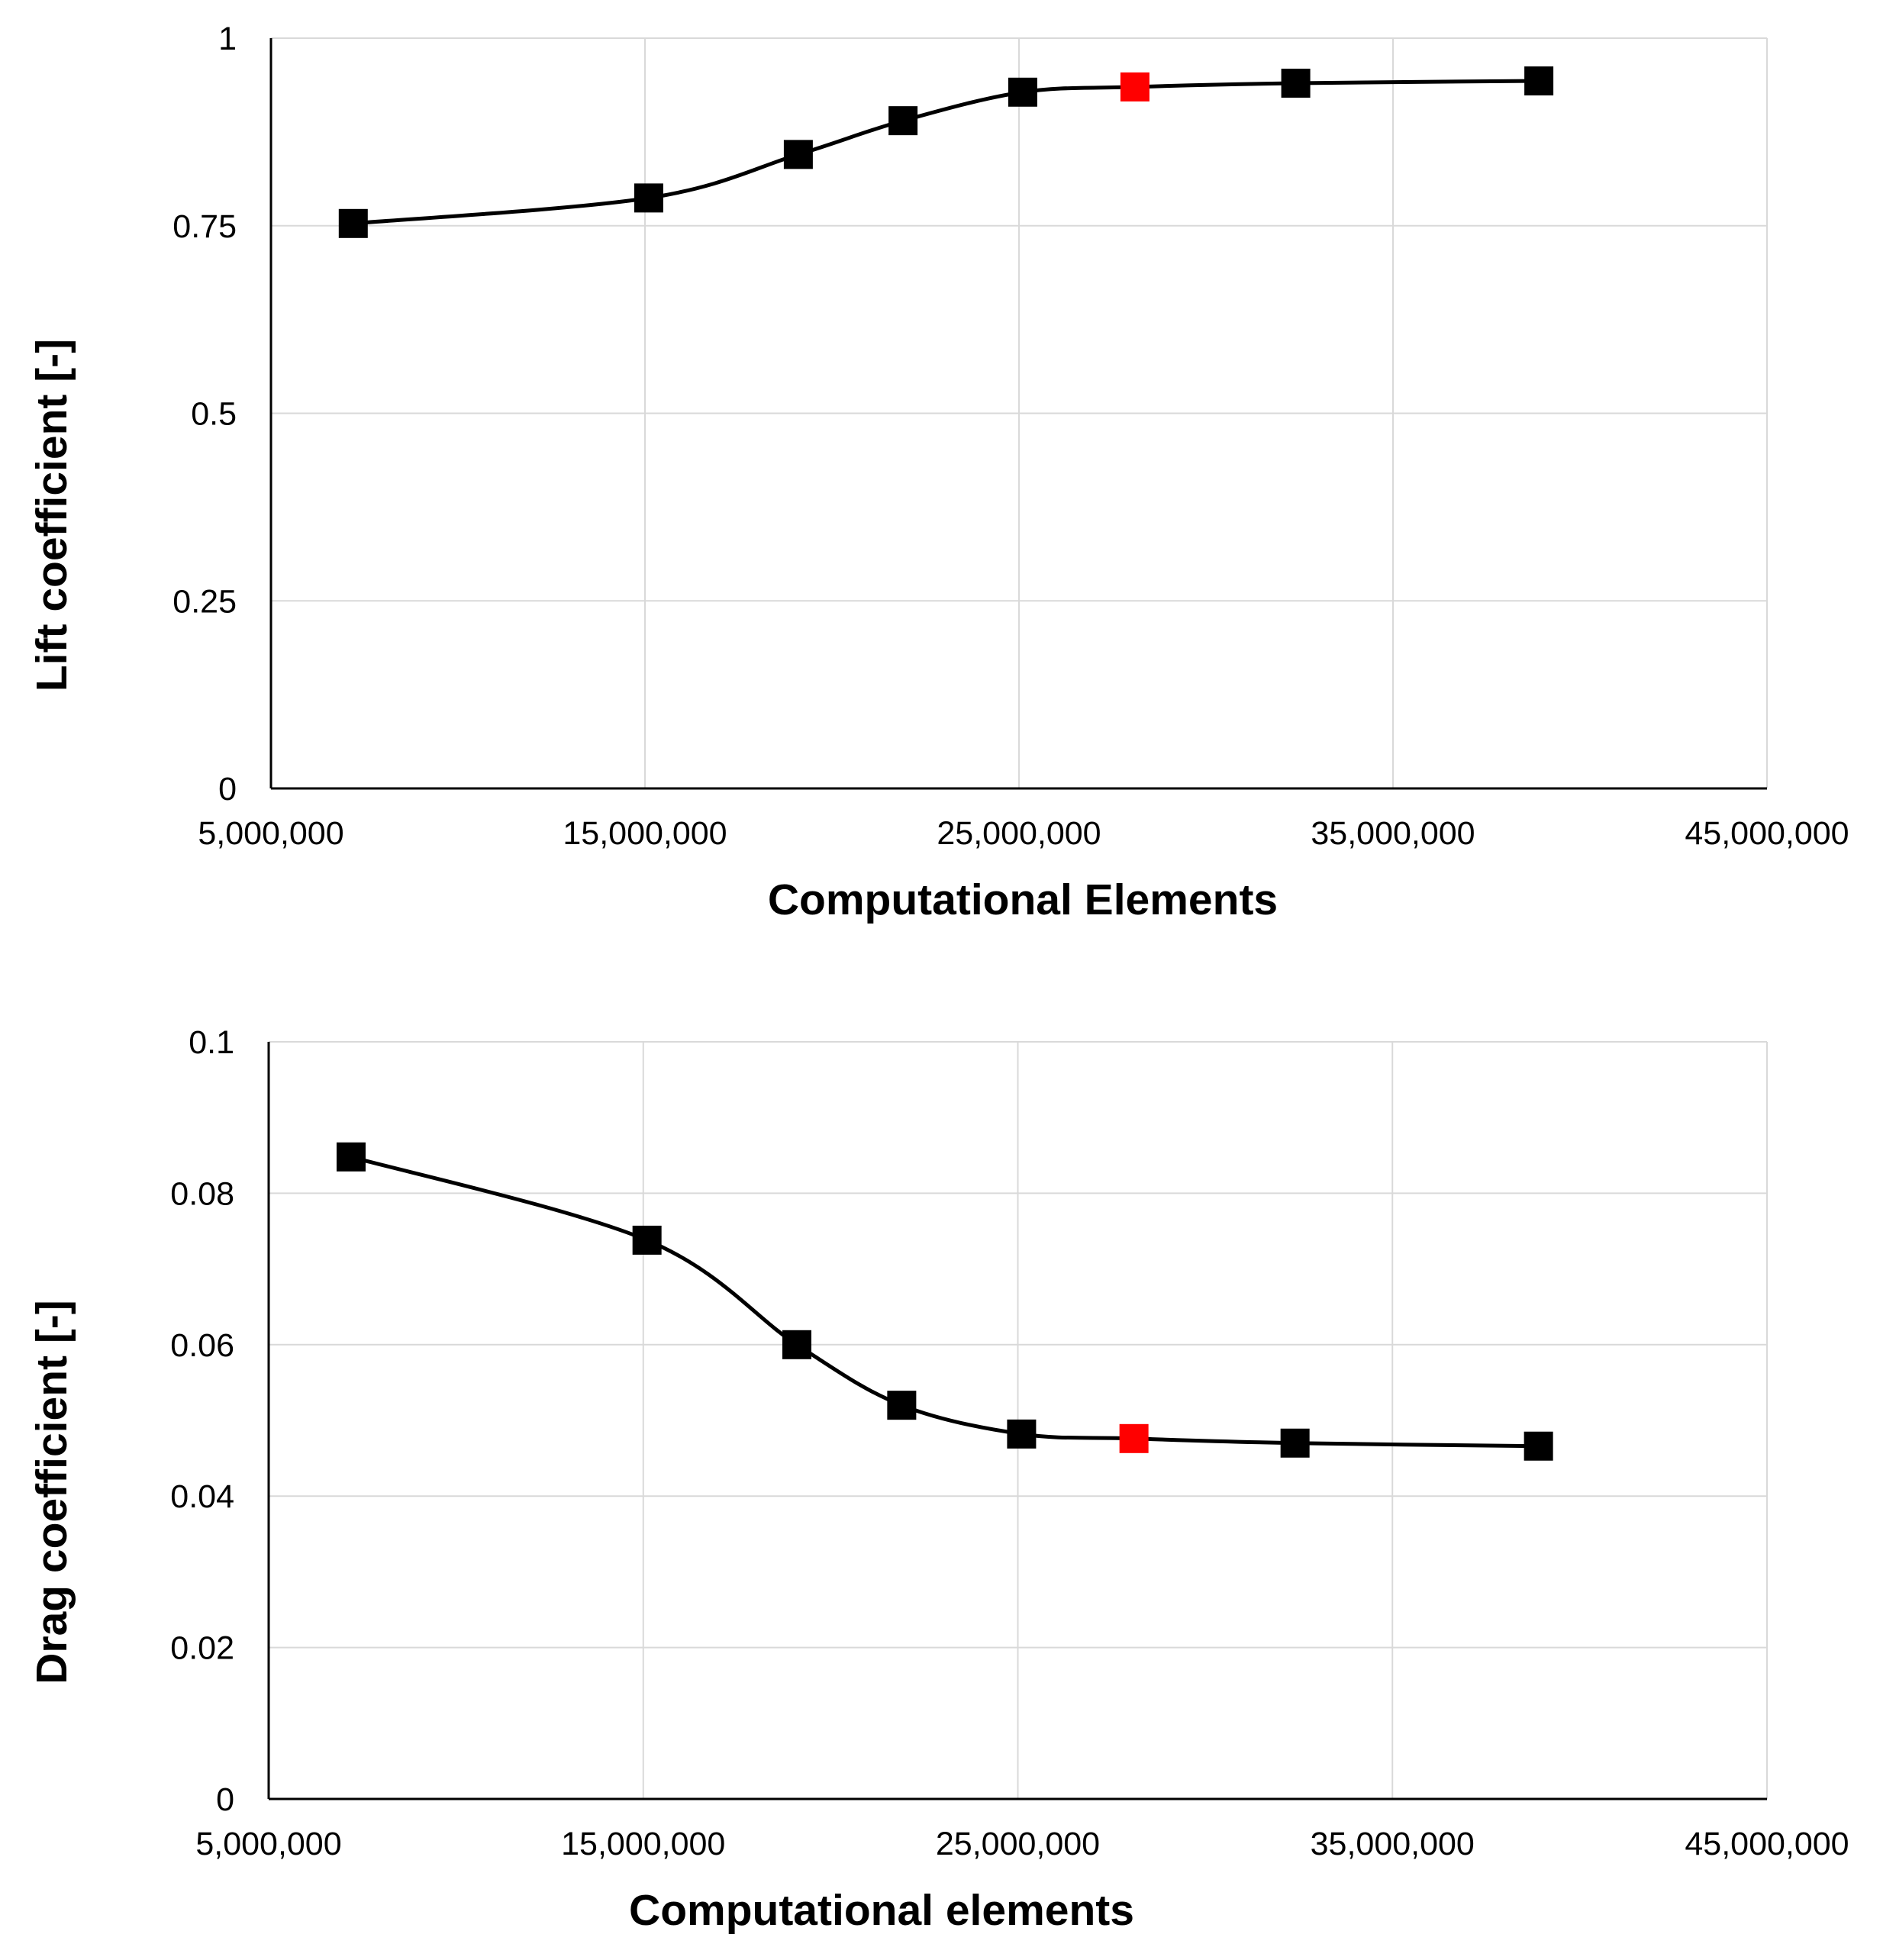 The height and width of the screenshot is (1960, 1896). I want to click on drag-y-tick-label: 0.04, so click(202, 1496).